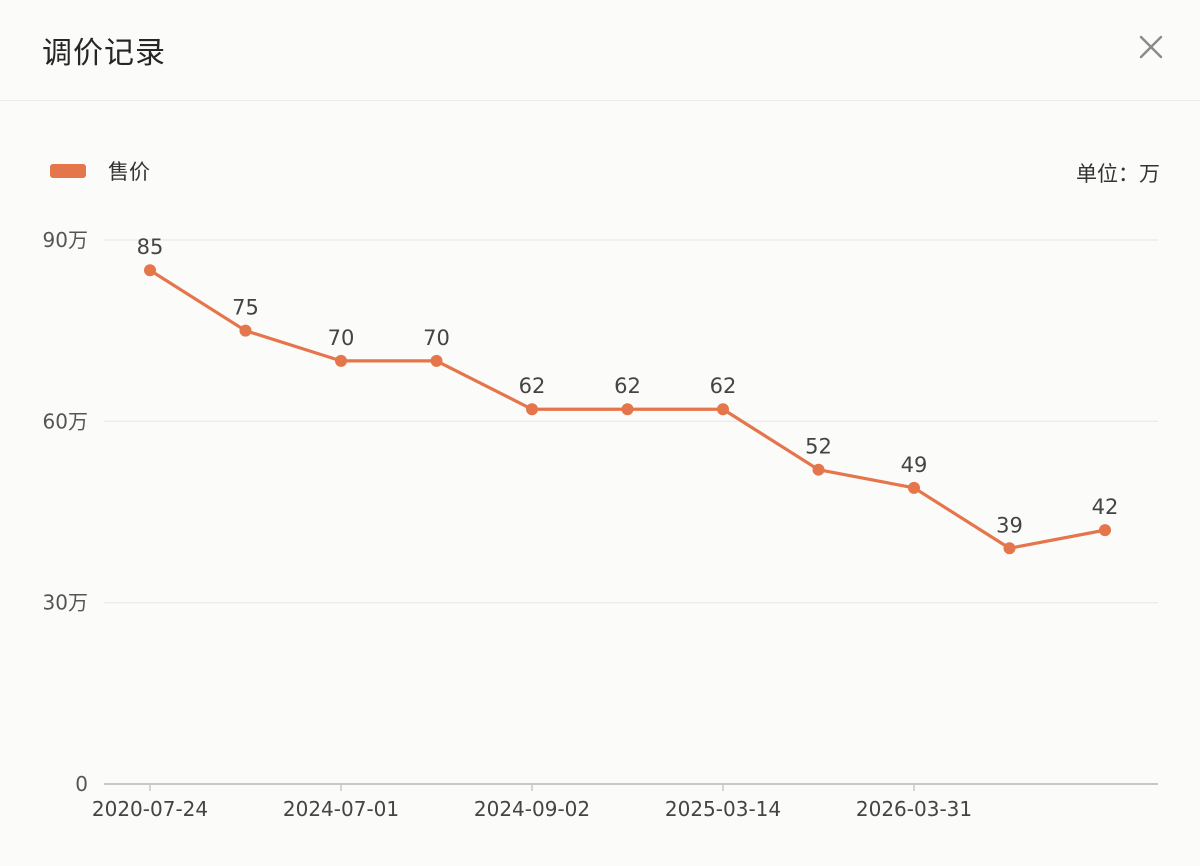 The image size is (1200, 866). Describe the element at coordinates (100, 171) in the screenshot. I see `chart-legend: 售价` at that location.